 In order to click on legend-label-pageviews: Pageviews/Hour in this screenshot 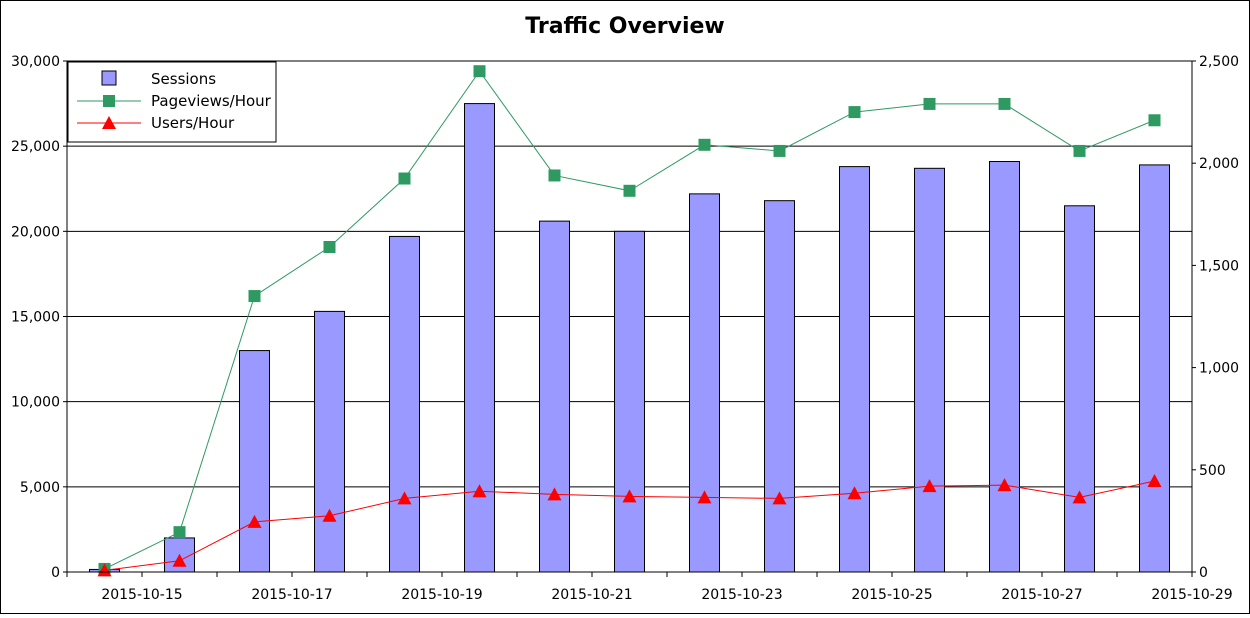, I will do `click(211, 101)`.